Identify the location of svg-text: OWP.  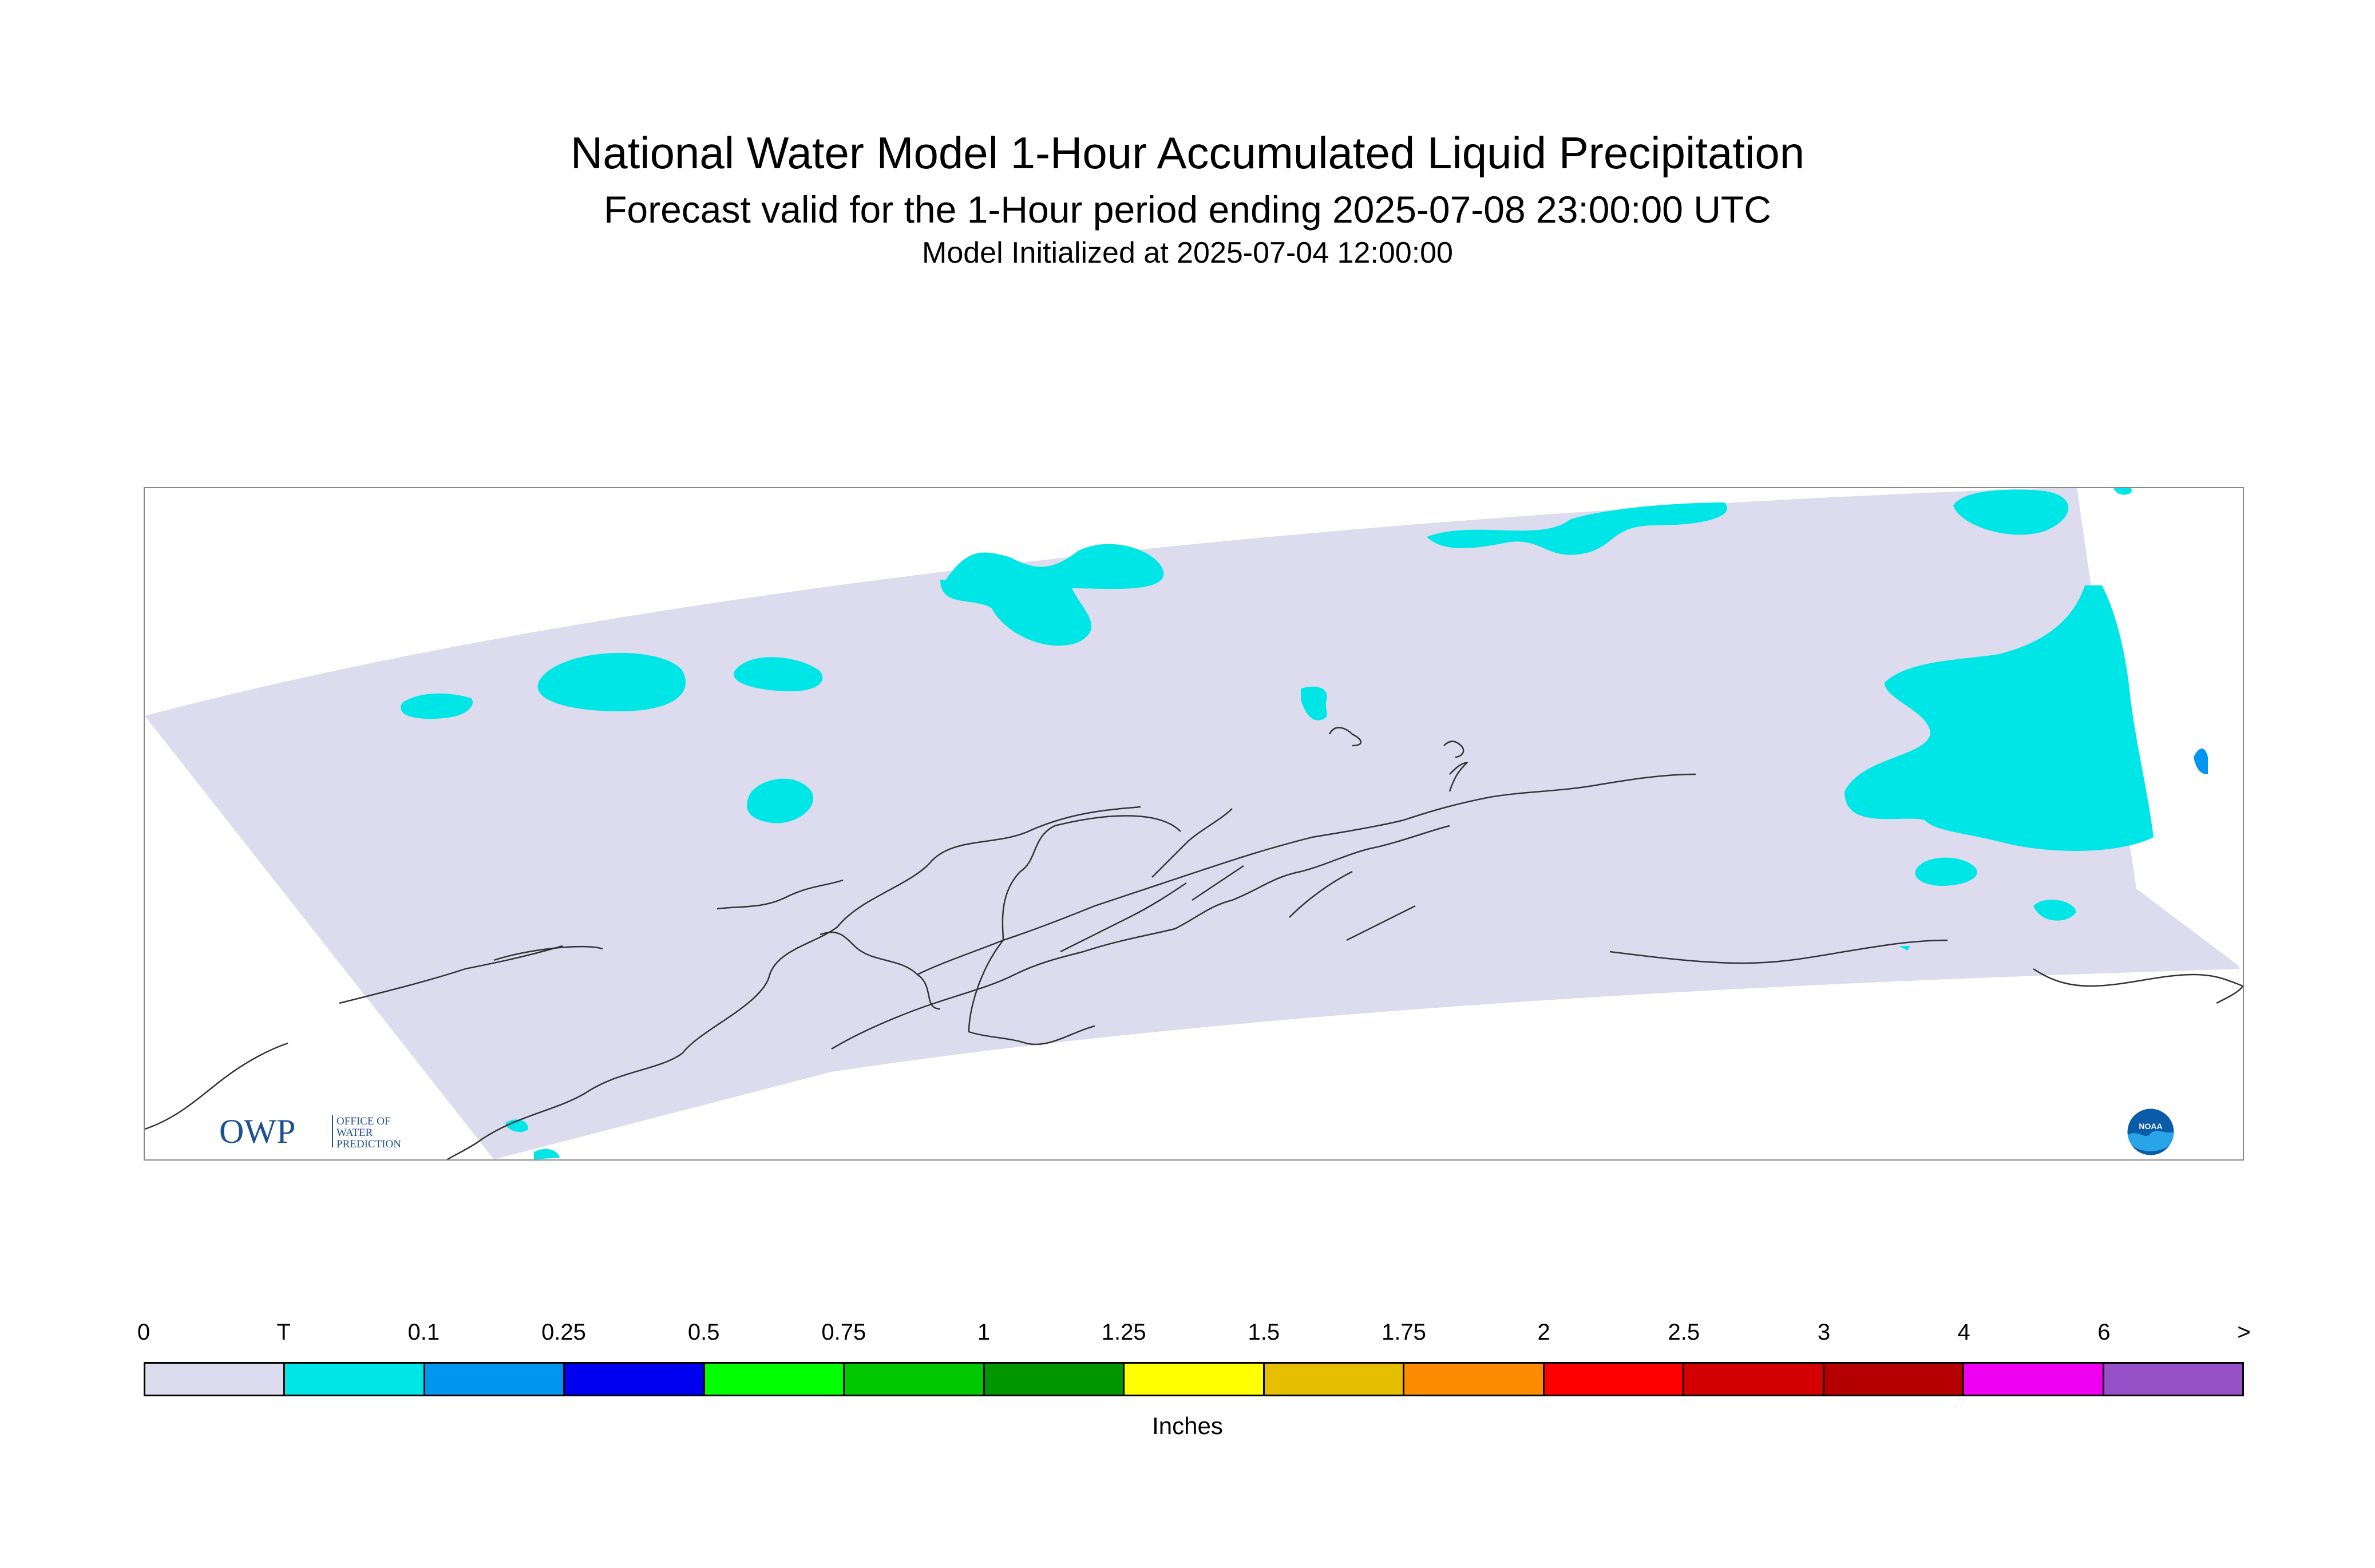
(257, 1131).